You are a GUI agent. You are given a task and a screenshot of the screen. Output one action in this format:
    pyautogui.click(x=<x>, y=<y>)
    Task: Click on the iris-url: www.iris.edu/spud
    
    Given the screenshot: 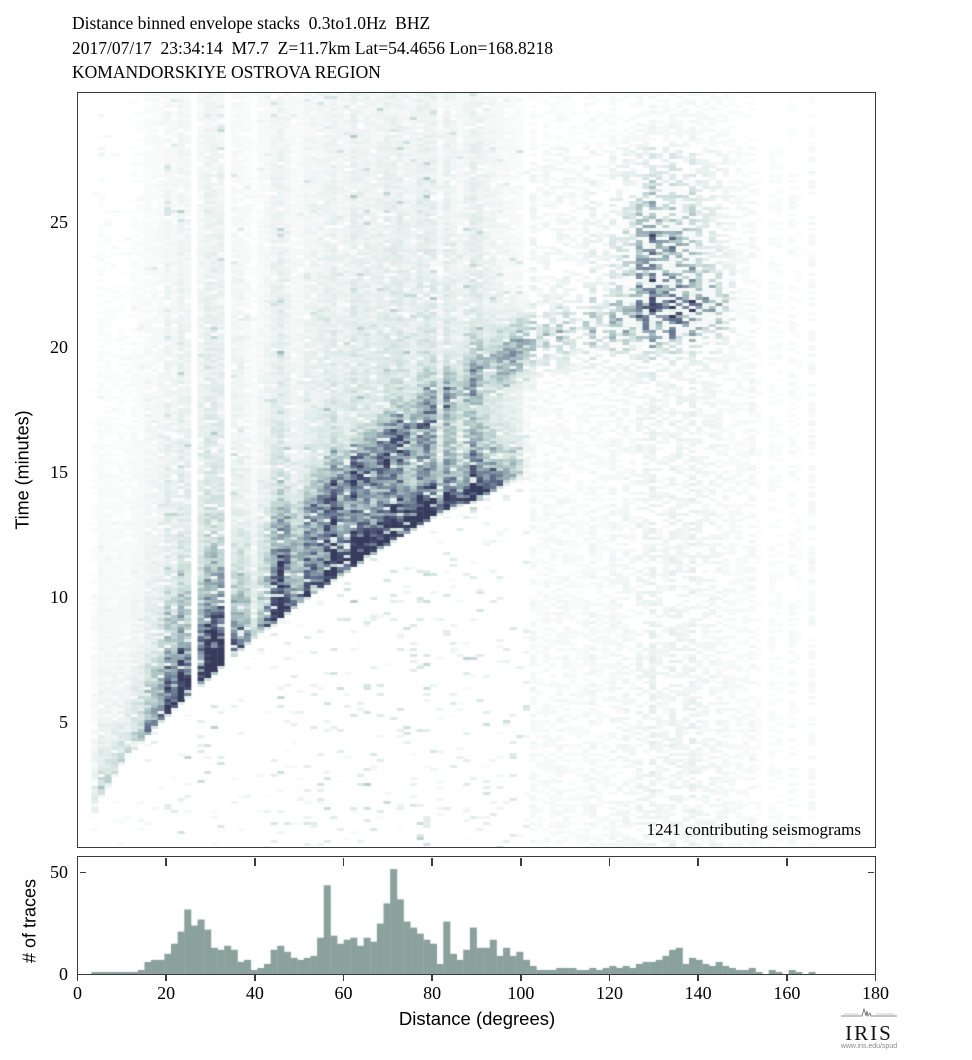 What is the action you would take?
    pyautogui.click(x=869, y=1046)
    